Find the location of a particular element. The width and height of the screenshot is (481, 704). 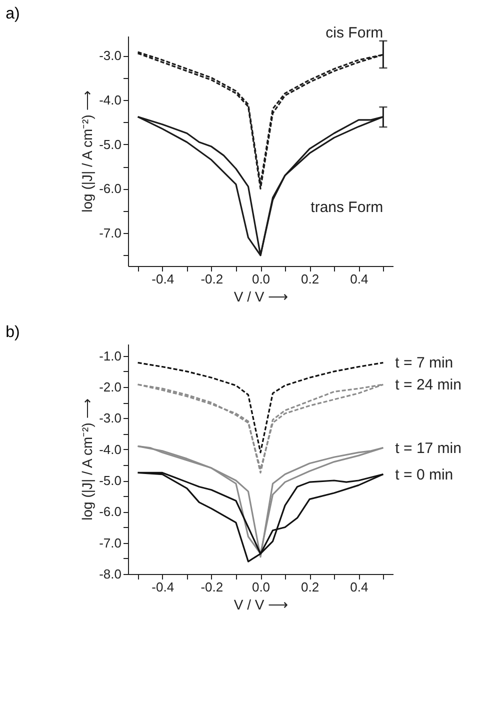

chart-title: b) is located at coordinates (13, 332).